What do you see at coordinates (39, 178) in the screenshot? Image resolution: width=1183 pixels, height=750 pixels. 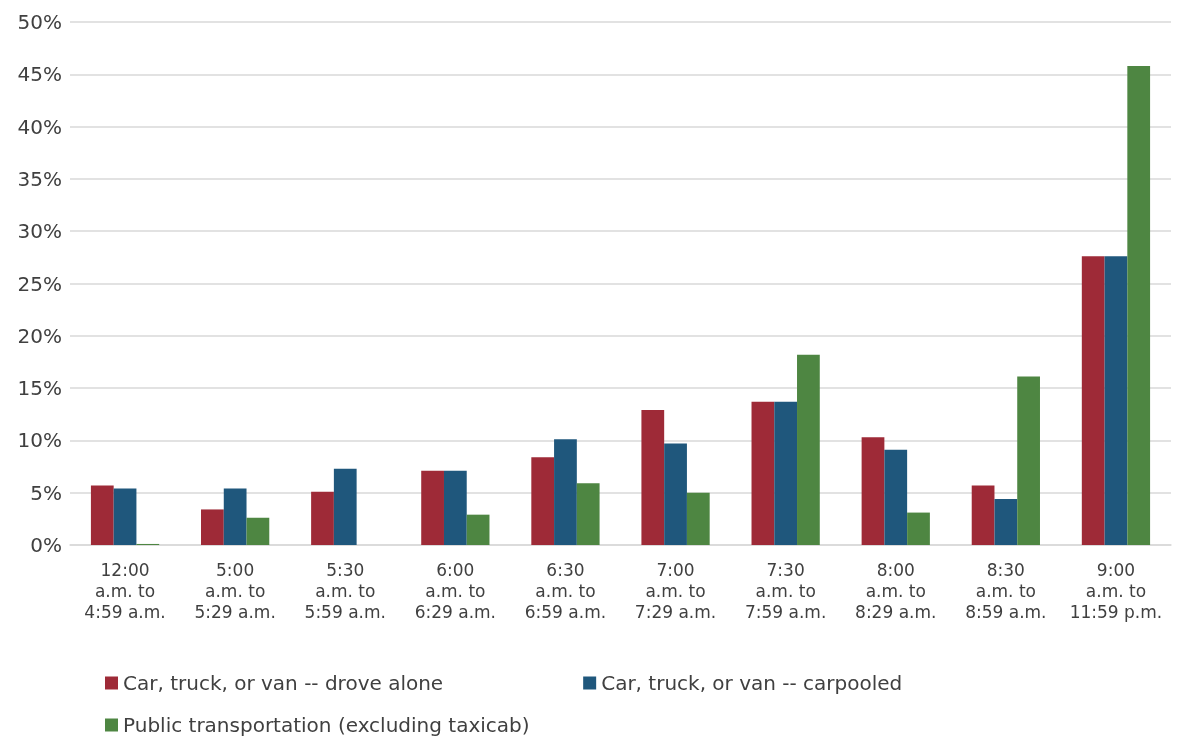 I see `y-tick-label: 35%` at bounding box center [39, 178].